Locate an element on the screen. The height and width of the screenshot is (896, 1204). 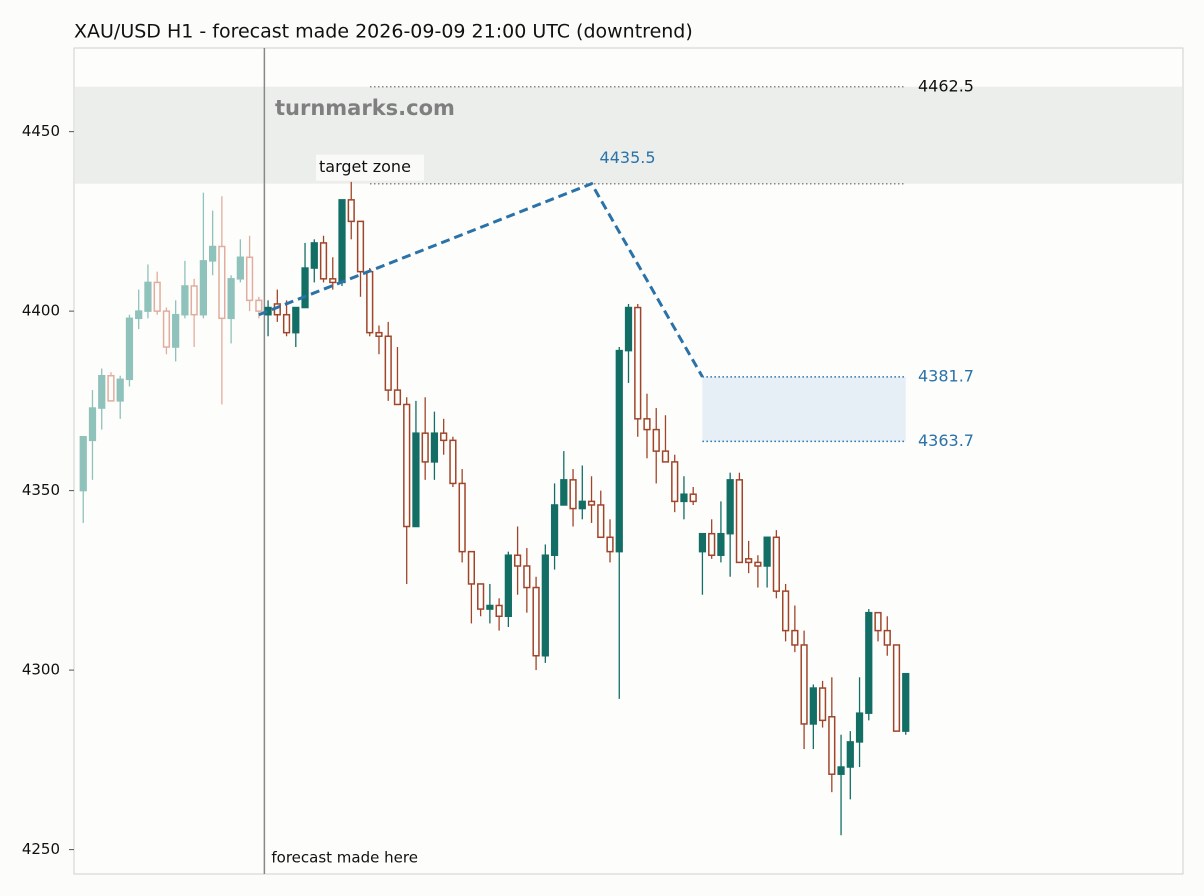
range-low-label: 4363.7 is located at coordinates (946, 440).